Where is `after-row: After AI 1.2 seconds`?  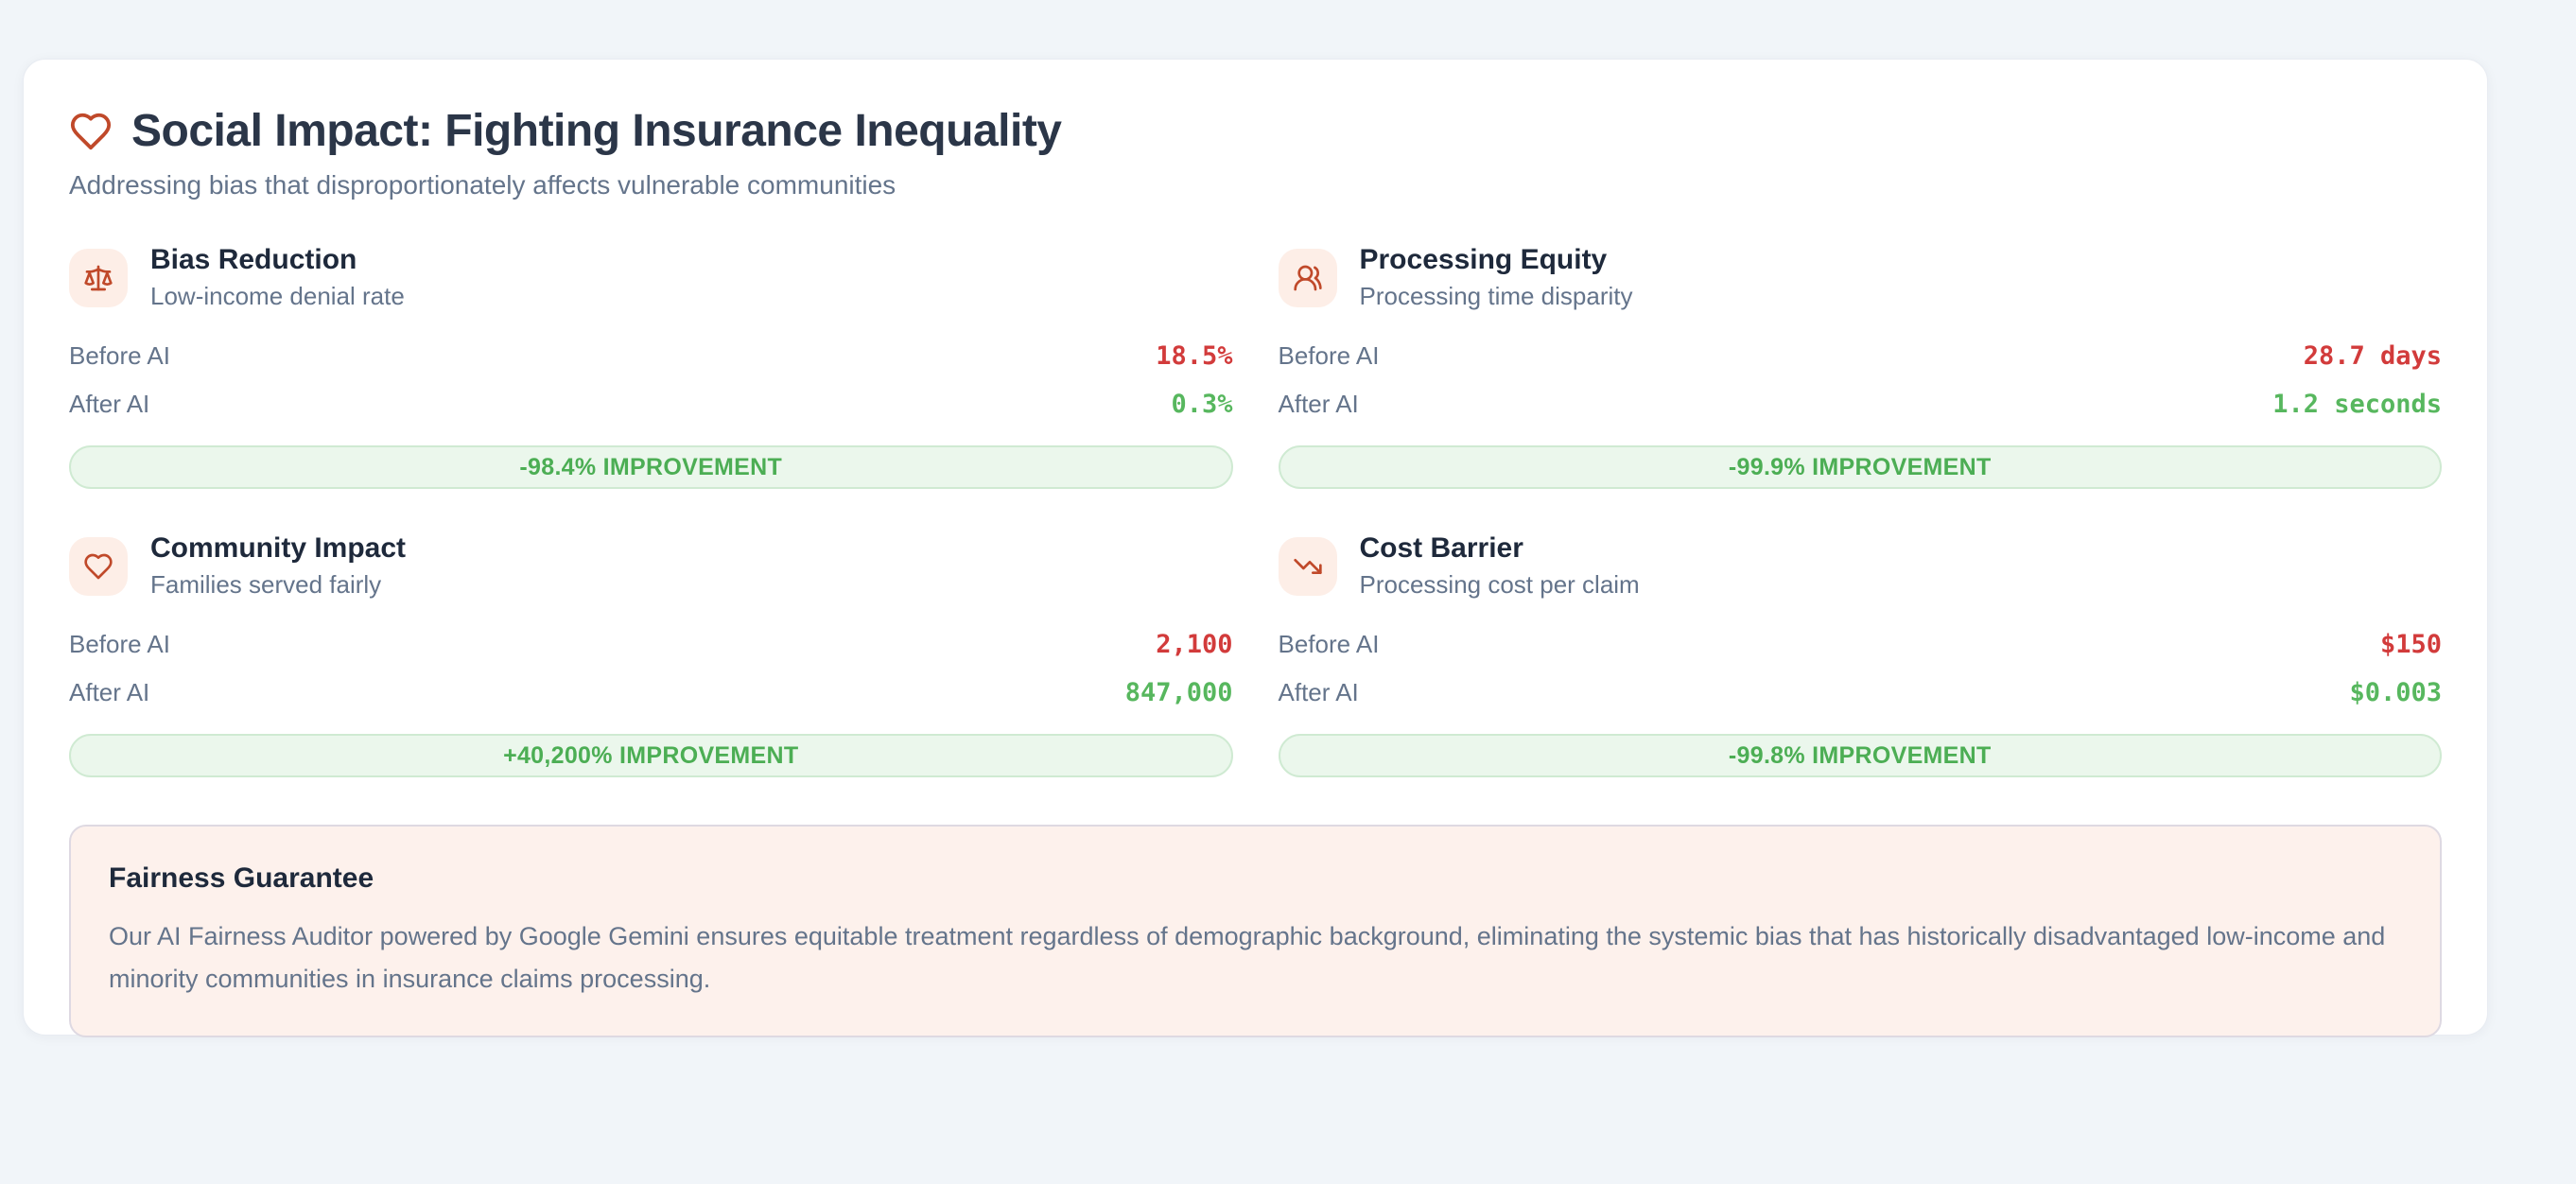 after-row: After AI 1.2 seconds is located at coordinates (1861, 404).